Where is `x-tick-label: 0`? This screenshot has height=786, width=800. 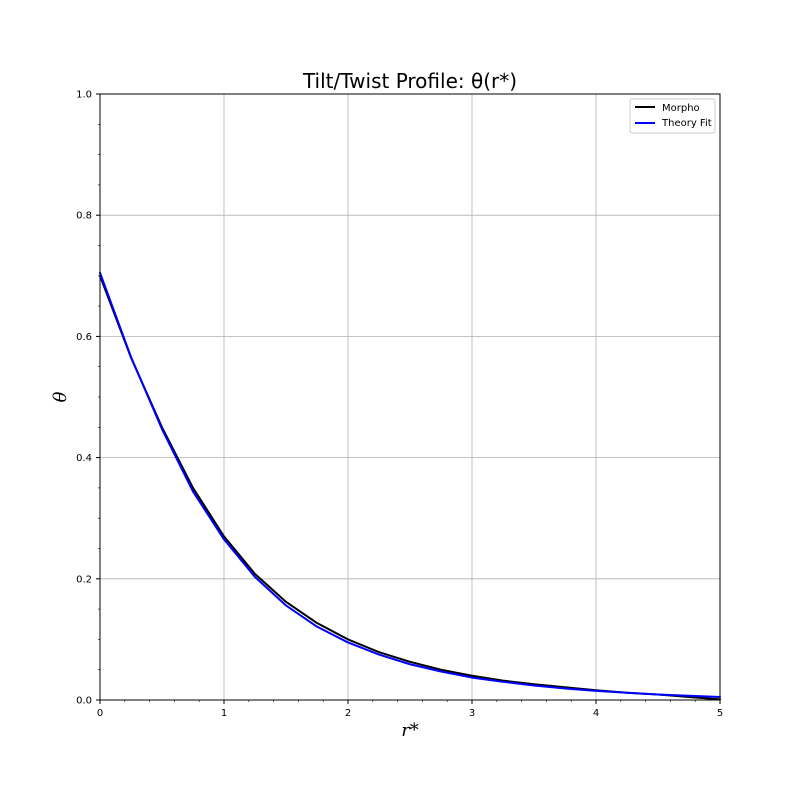
x-tick-label: 0 is located at coordinates (100, 713).